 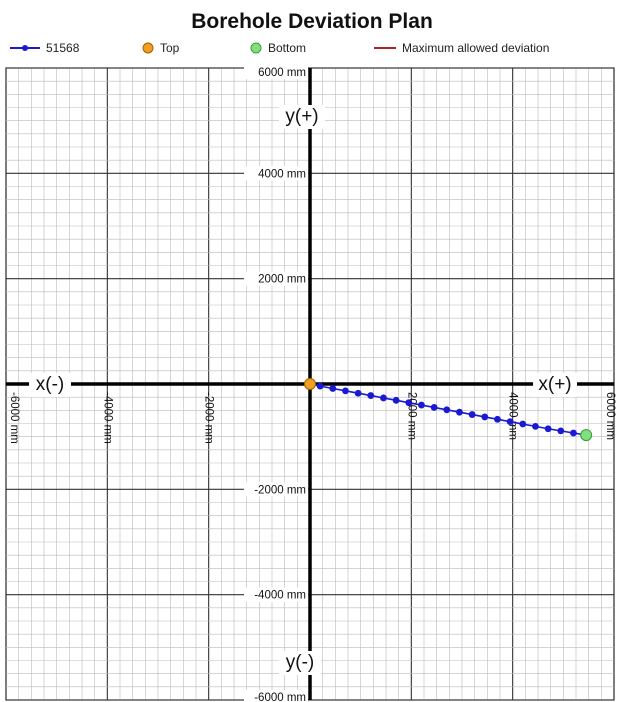 I want to click on y-tick-label: 6000 mm, so click(x=282, y=73).